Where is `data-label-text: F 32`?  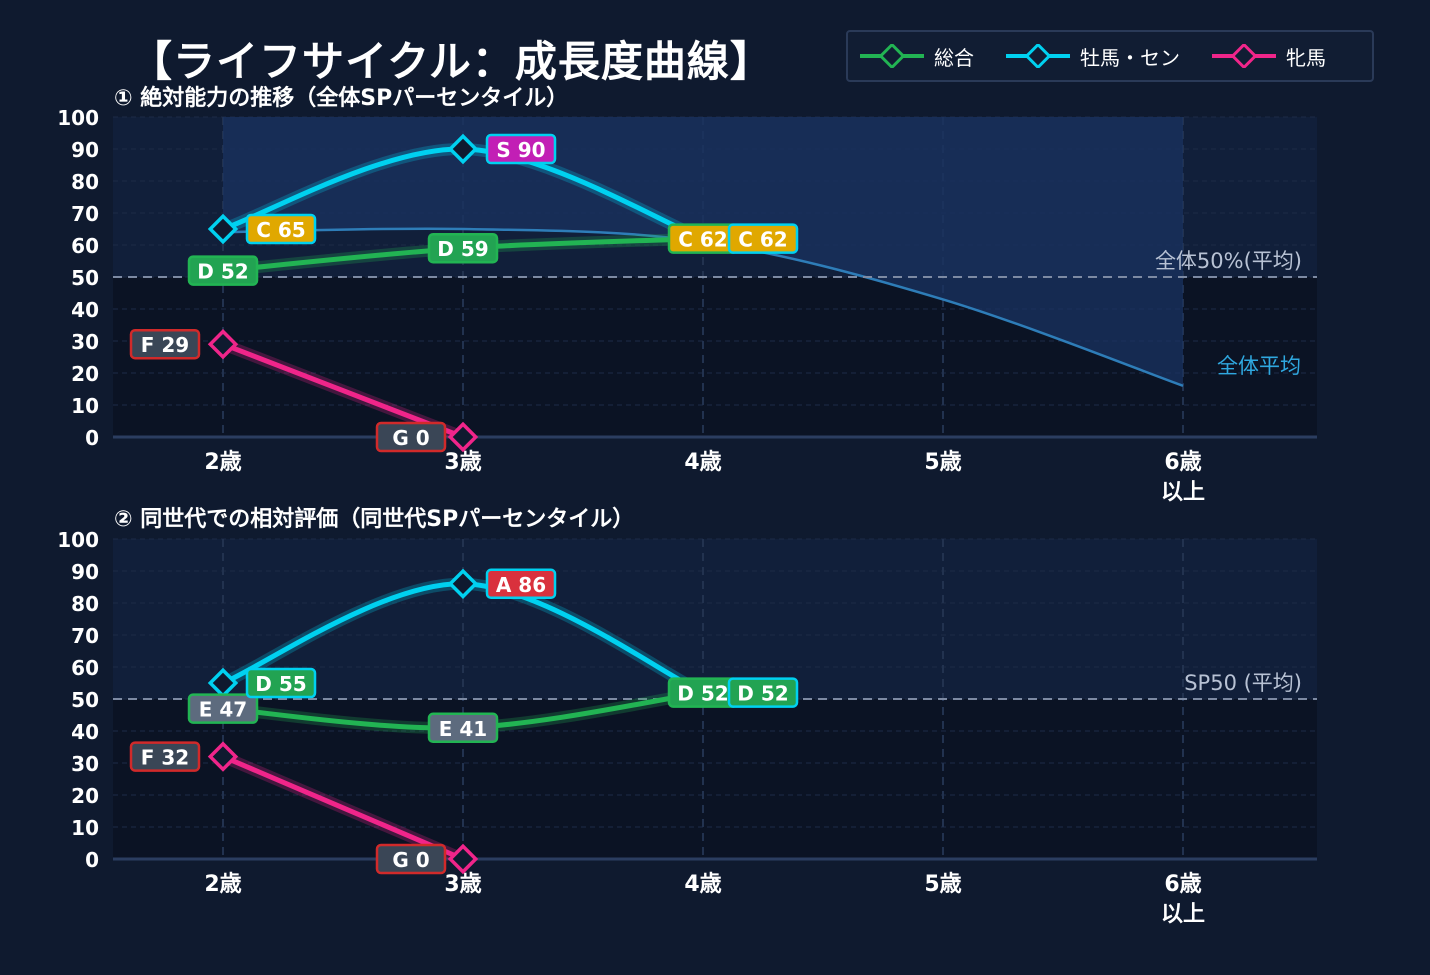 data-label-text: F 32 is located at coordinates (165, 758).